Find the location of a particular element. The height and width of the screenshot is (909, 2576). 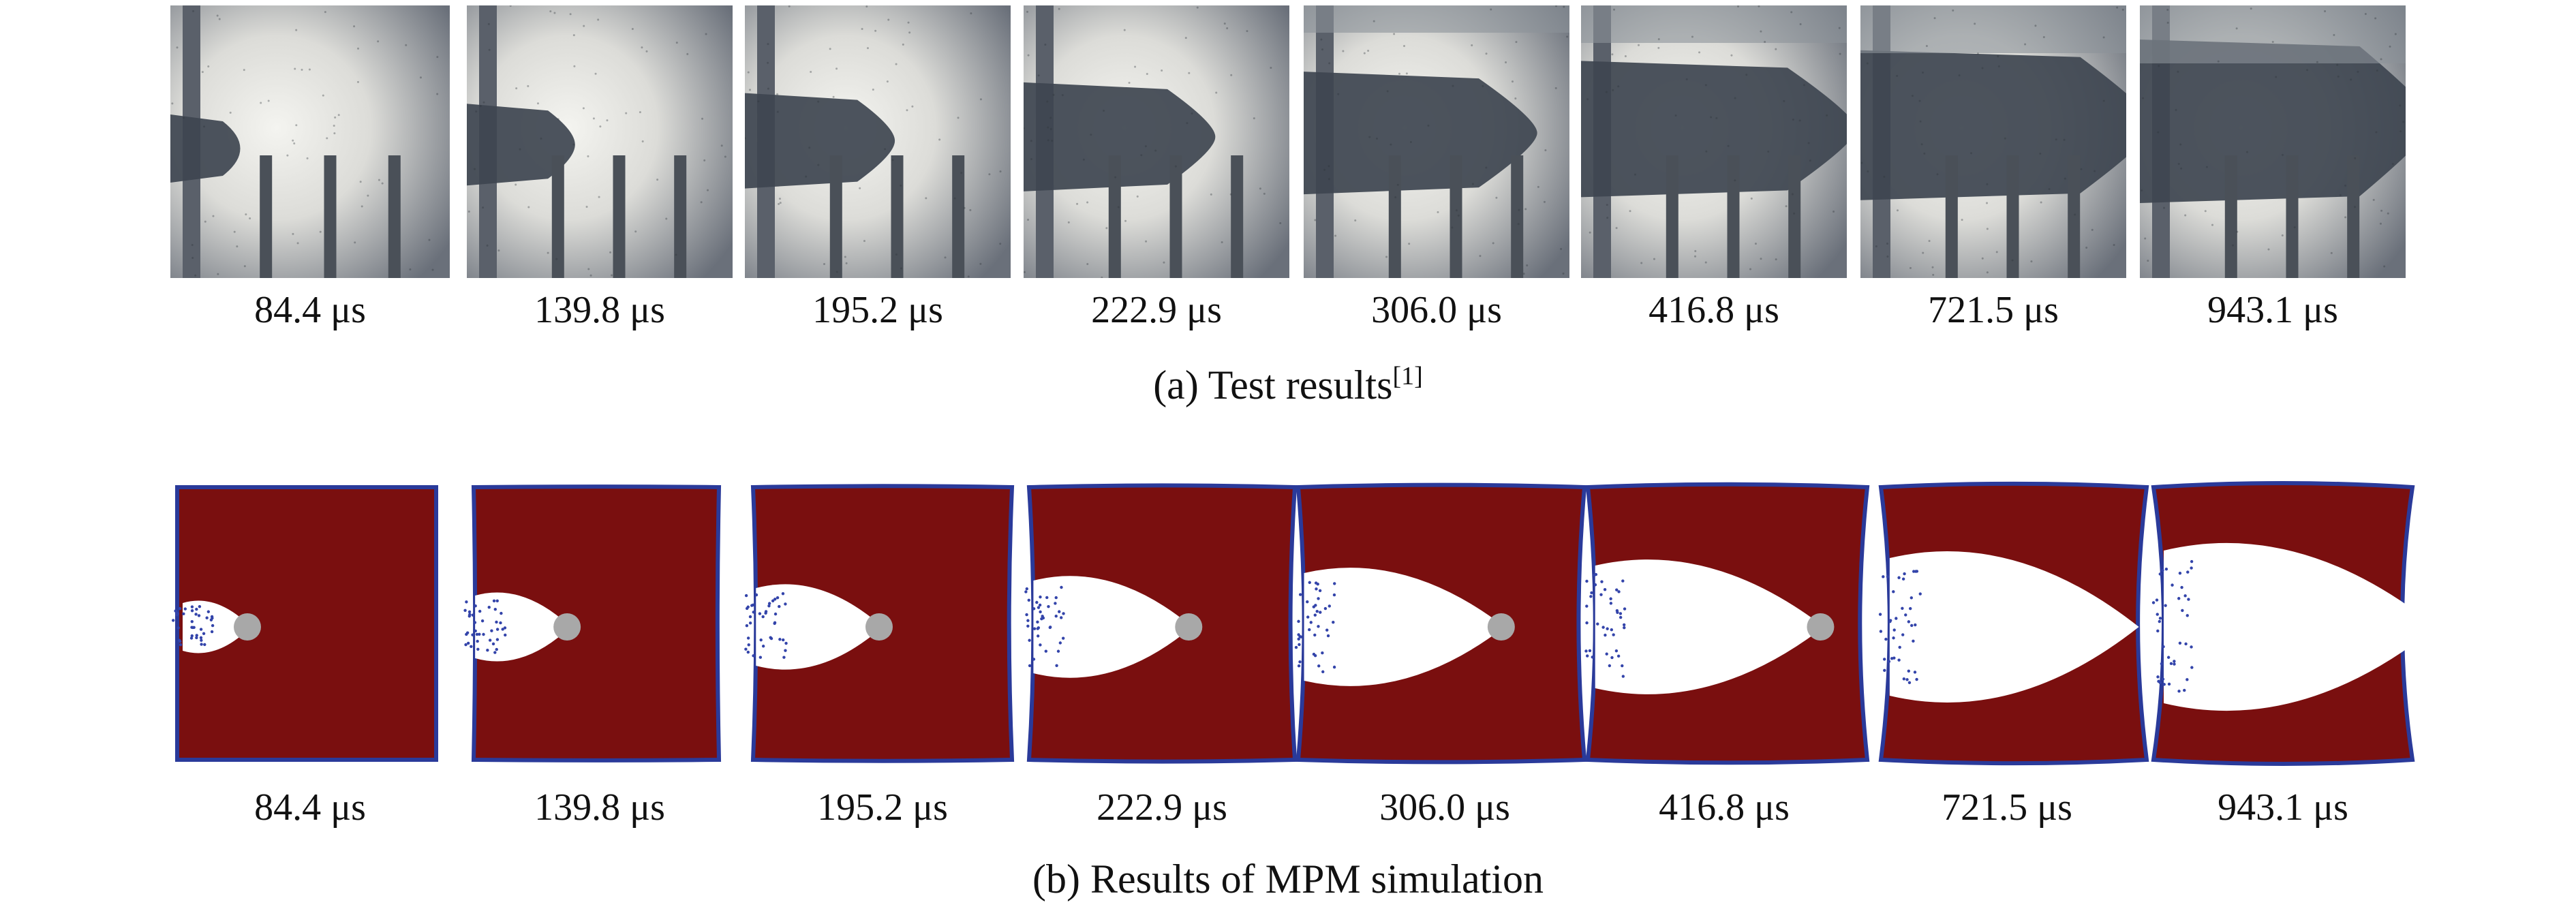

test-results-caption-text: (a) Test results is located at coordinates (1273, 385).